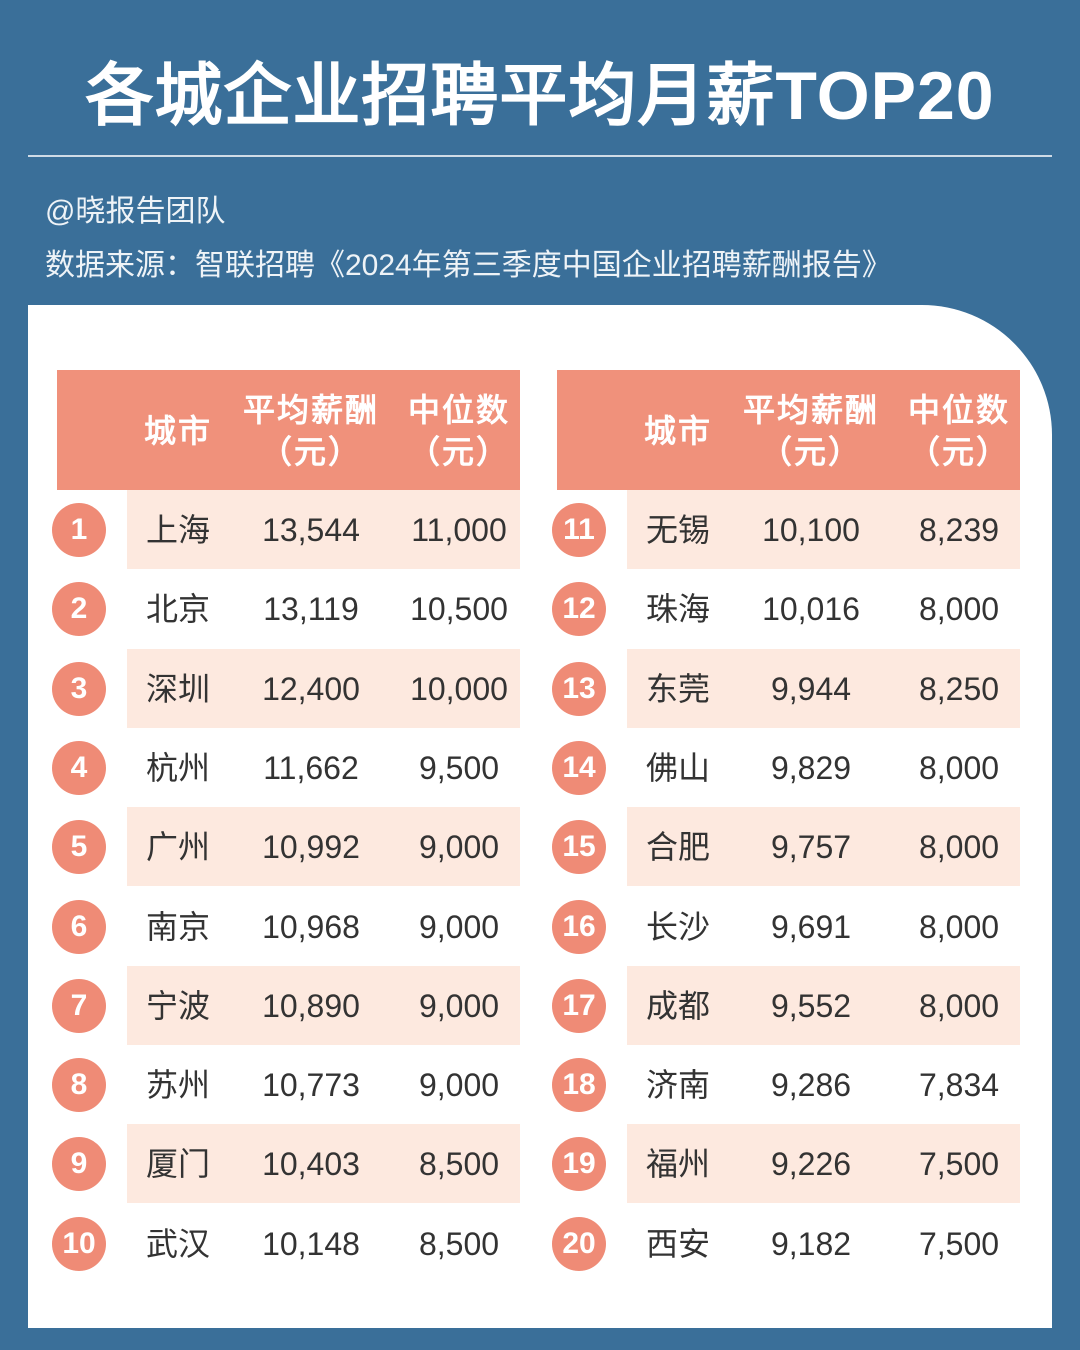 The height and width of the screenshot is (1350, 1080). I want to click on city: 深圳, so click(177, 688).